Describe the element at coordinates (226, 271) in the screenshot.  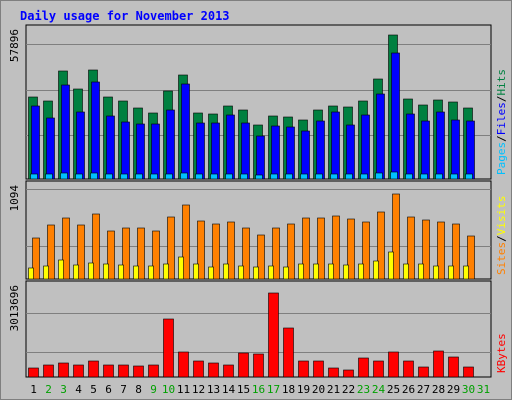
I see `bar-visits-day14` at that location.